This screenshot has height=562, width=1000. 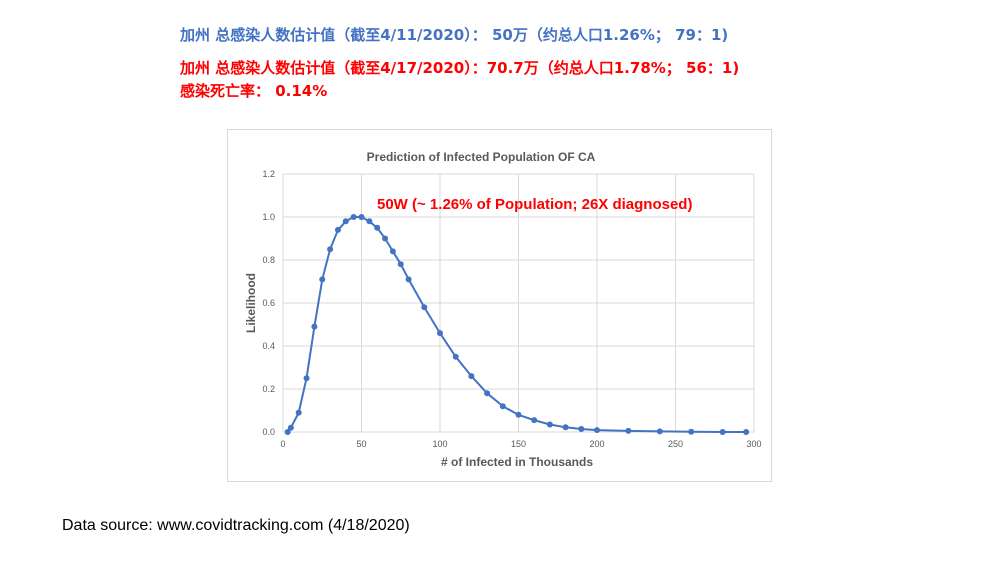 I want to click on y-tick-label: 1.0, so click(x=268, y=217).